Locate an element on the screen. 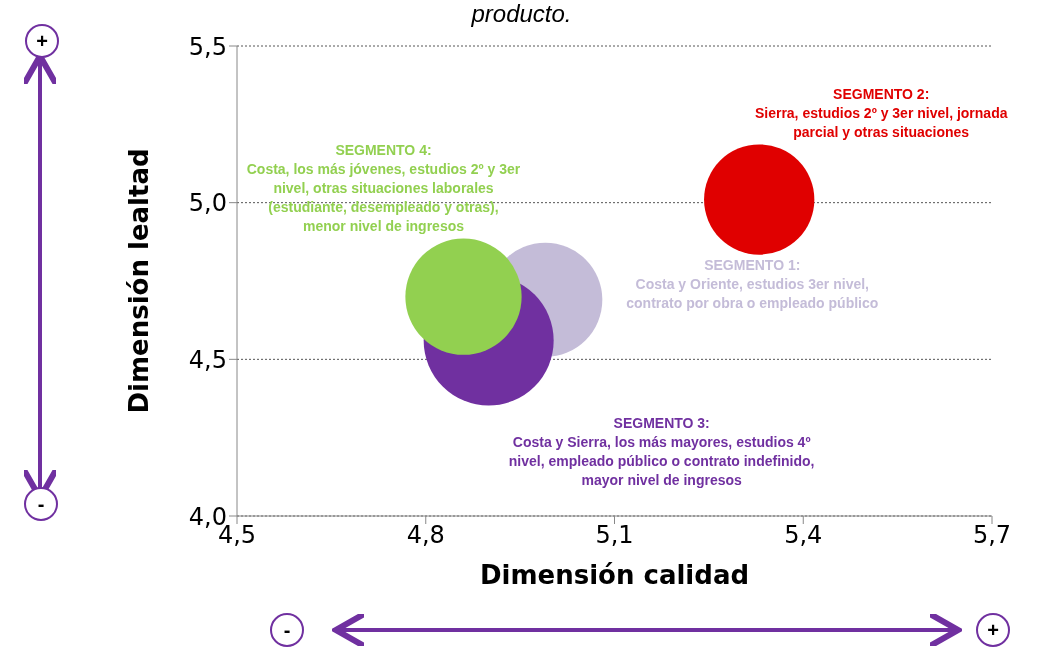  x-tick-label: 4,8 is located at coordinates (425, 535).